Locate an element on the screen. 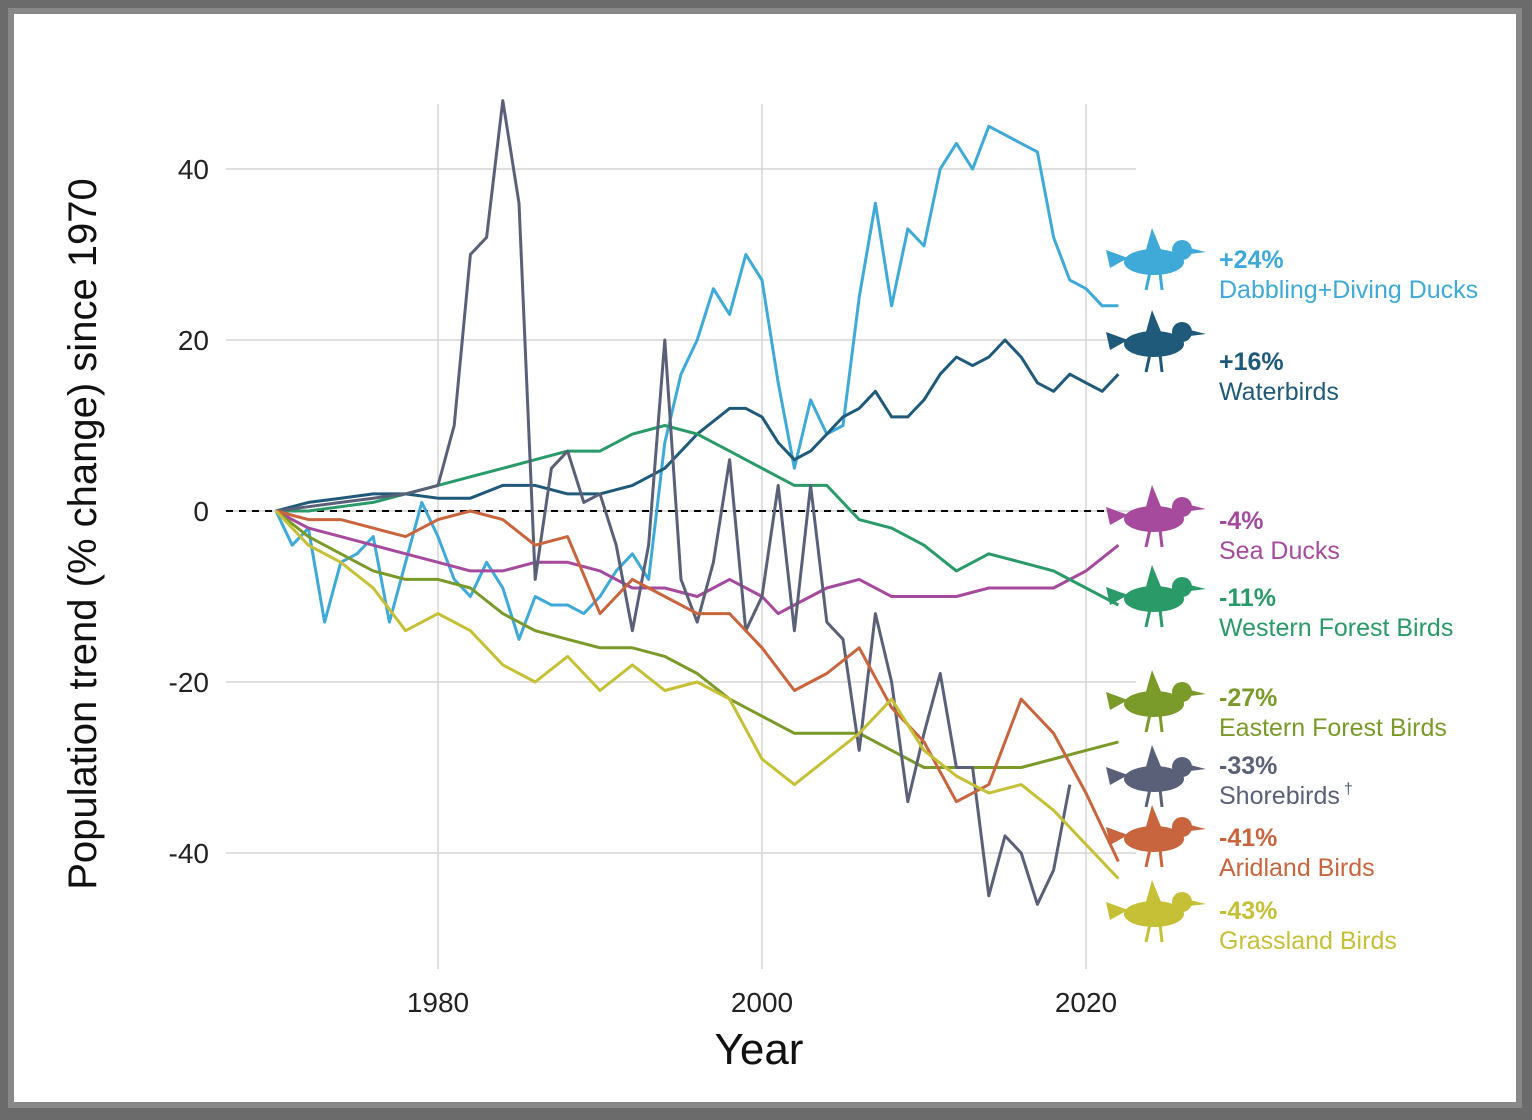  grassland-bird-silhouette-icon is located at coordinates (1156, 911).